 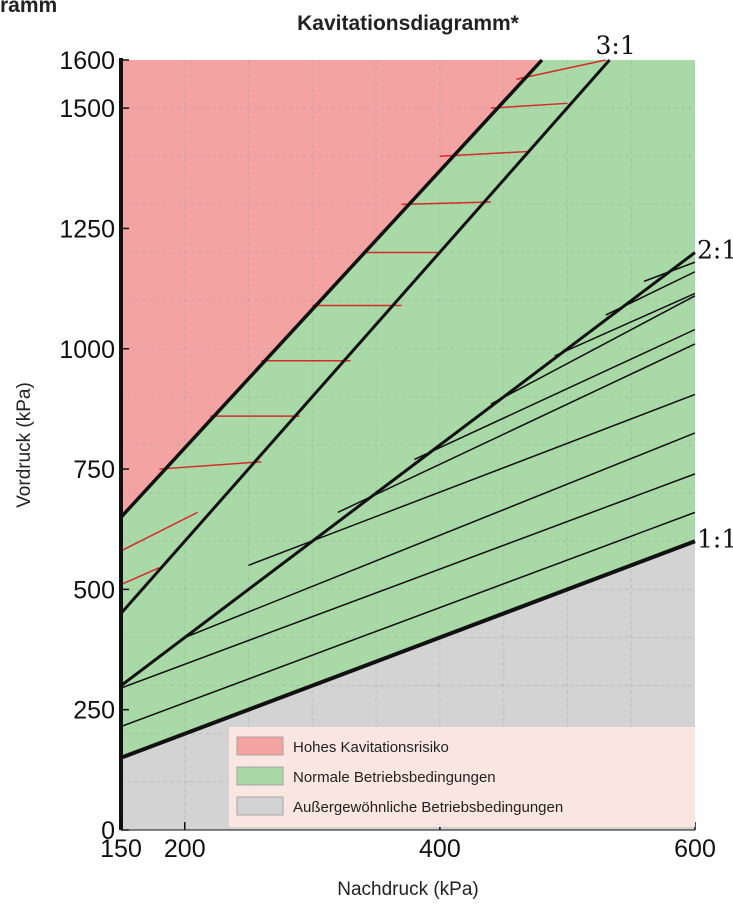 I want to click on ratio-label-2-1: 2:1, so click(x=715, y=250).